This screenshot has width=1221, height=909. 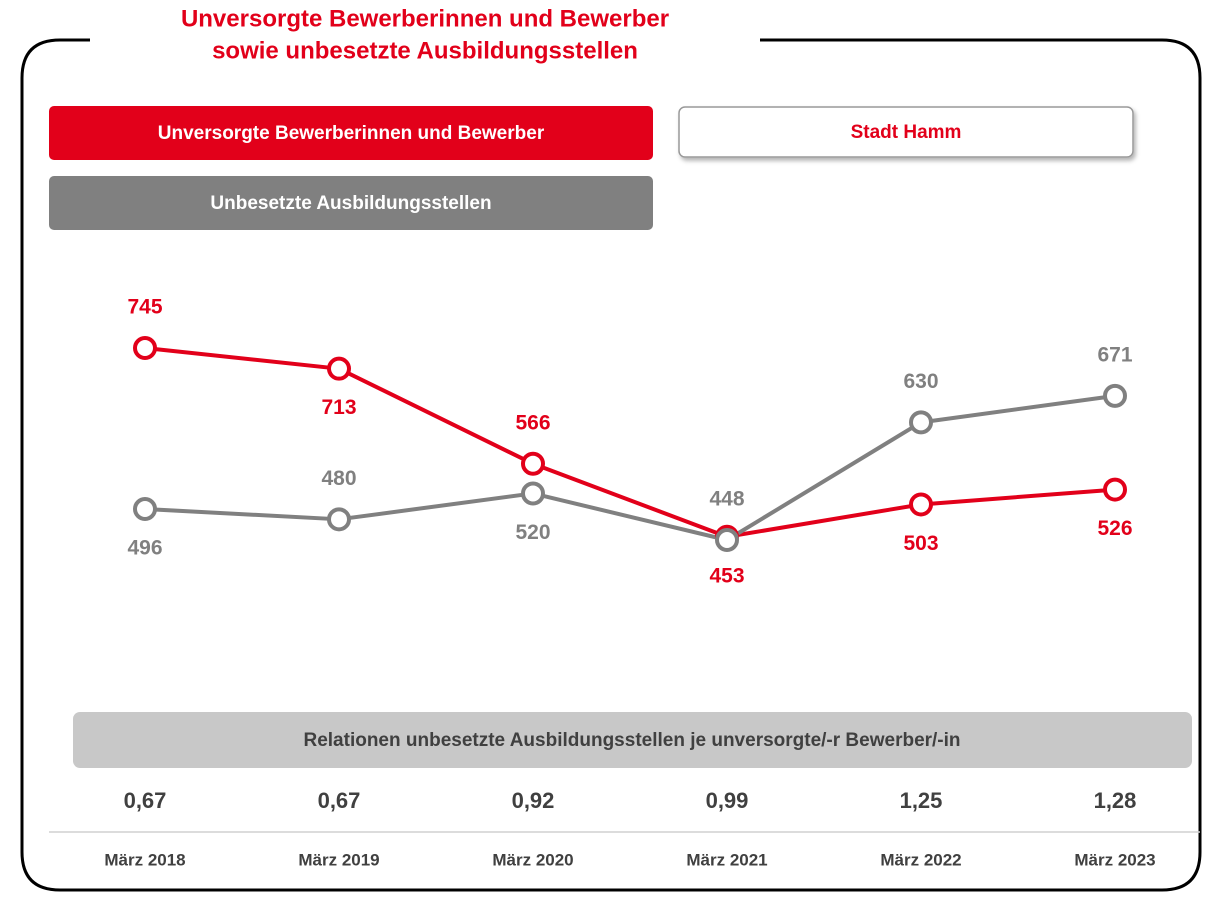 I want to click on data-label: 526, so click(x=1114, y=528).